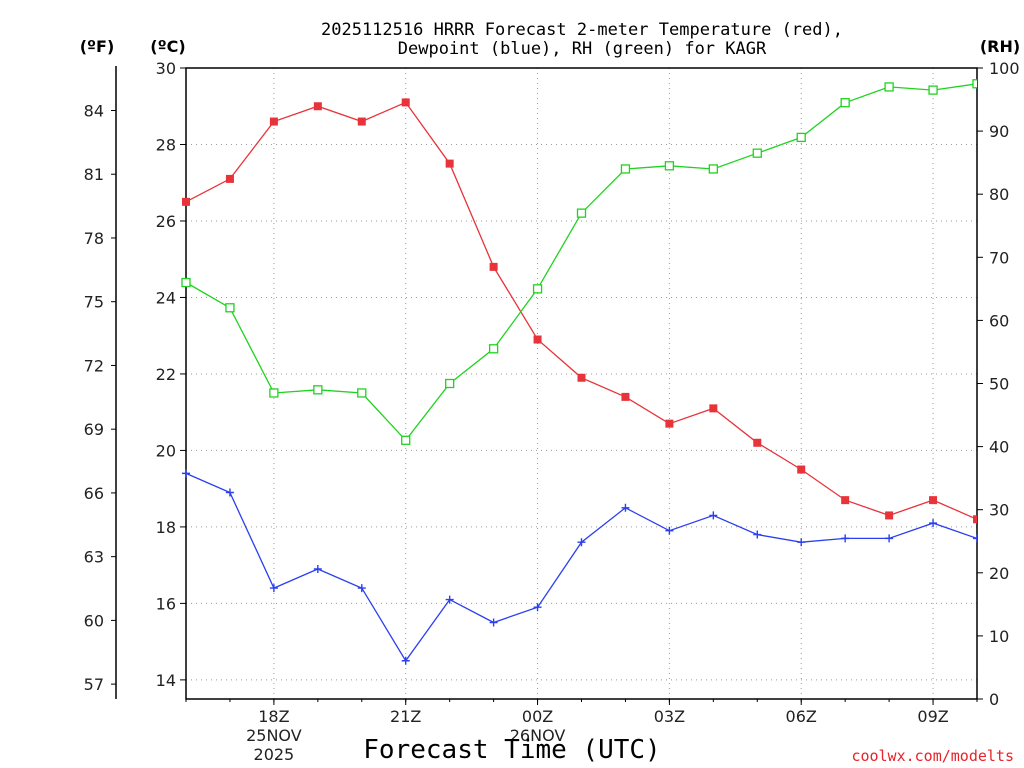 The width and height of the screenshot is (1024, 768). Describe the element at coordinates (166, 527) in the screenshot. I see `celsius-tick-label: 18` at that location.